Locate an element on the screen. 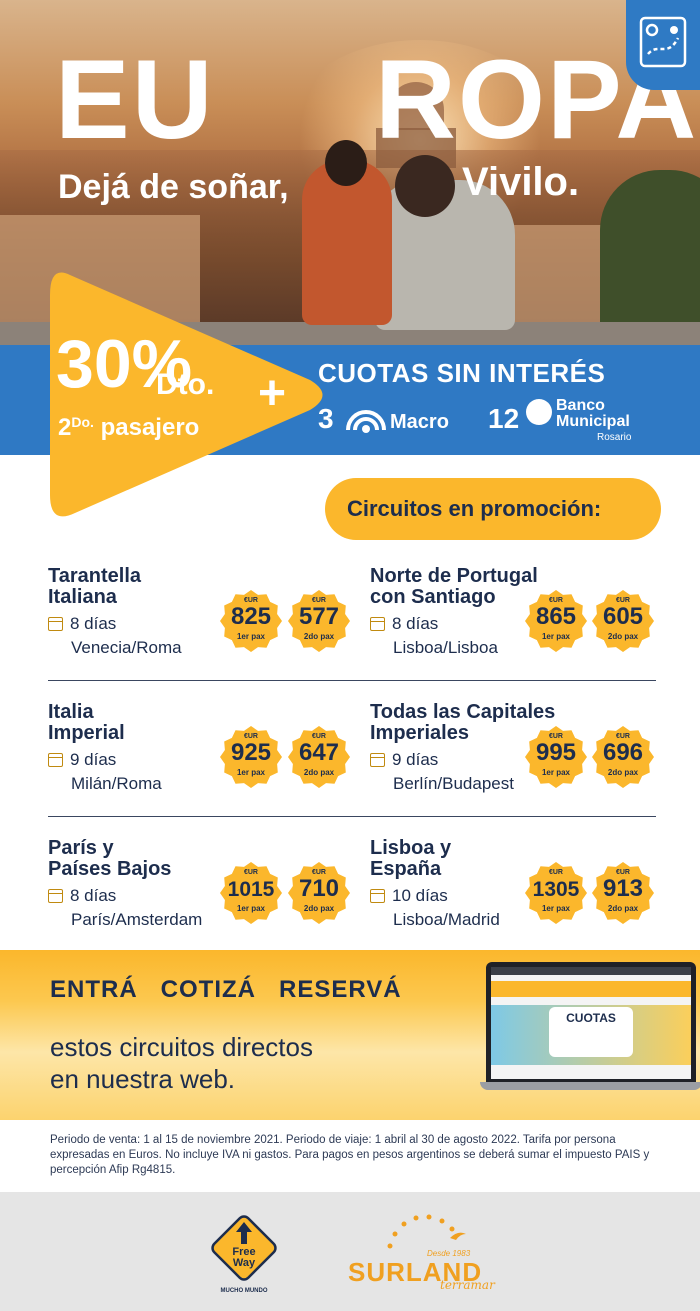 The height and width of the screenshot is (1311, 700). circuit-title: Todas las Capitales Imperiales is located at coordinates (520, 723).